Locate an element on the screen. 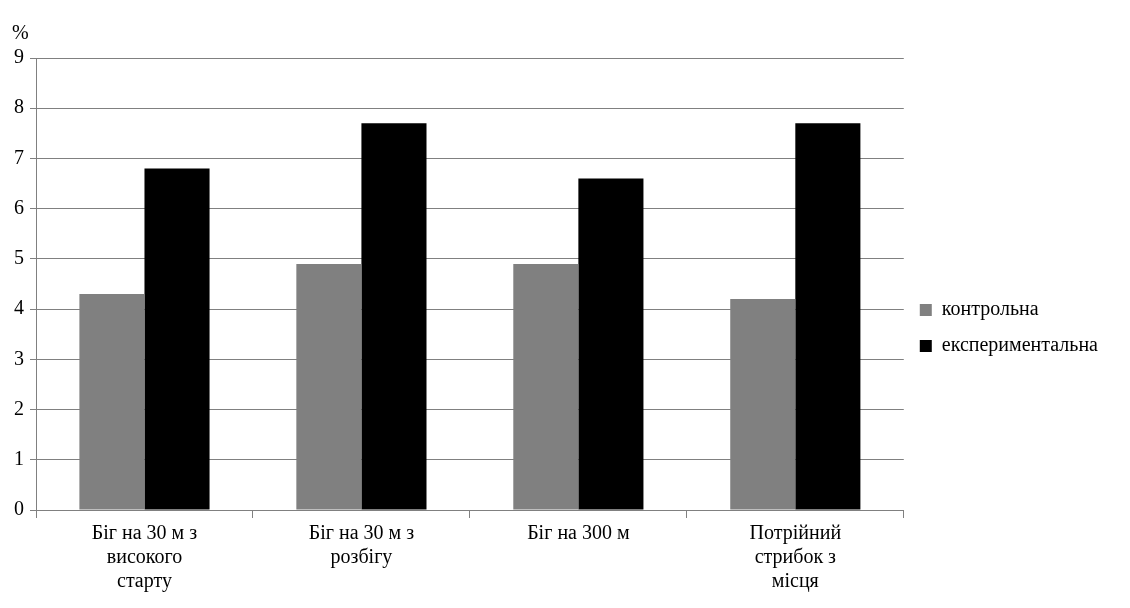 The height and width of the screenshot is (608, 1130). x-tick-label: Біг на 30 м з високого старту is located at coordinates (144, 557).